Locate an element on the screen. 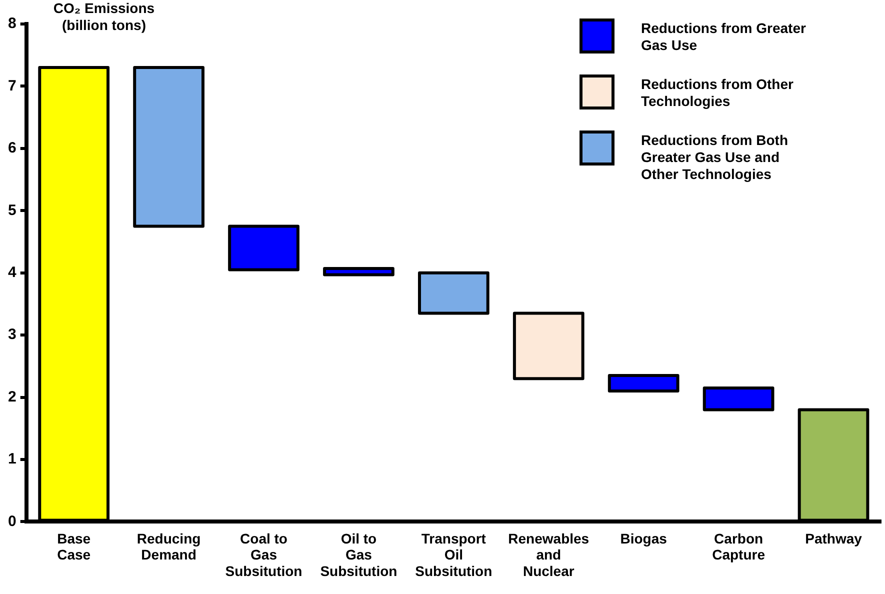  legend-label: Reductions from Other Technologies is located at coordinates (717, 92).